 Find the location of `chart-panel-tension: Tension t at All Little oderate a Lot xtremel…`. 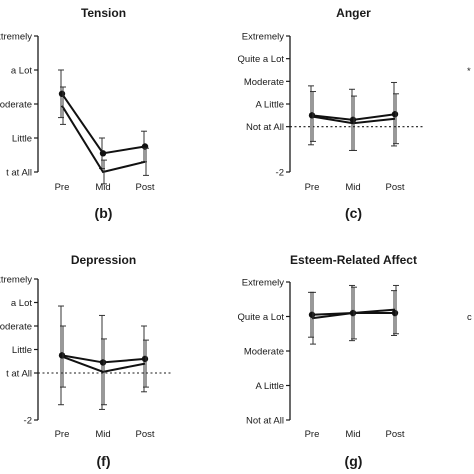

chart-panel-tension: Tension t at All Little oderate a Lot xtremel… is located at coordinates (77, 113).